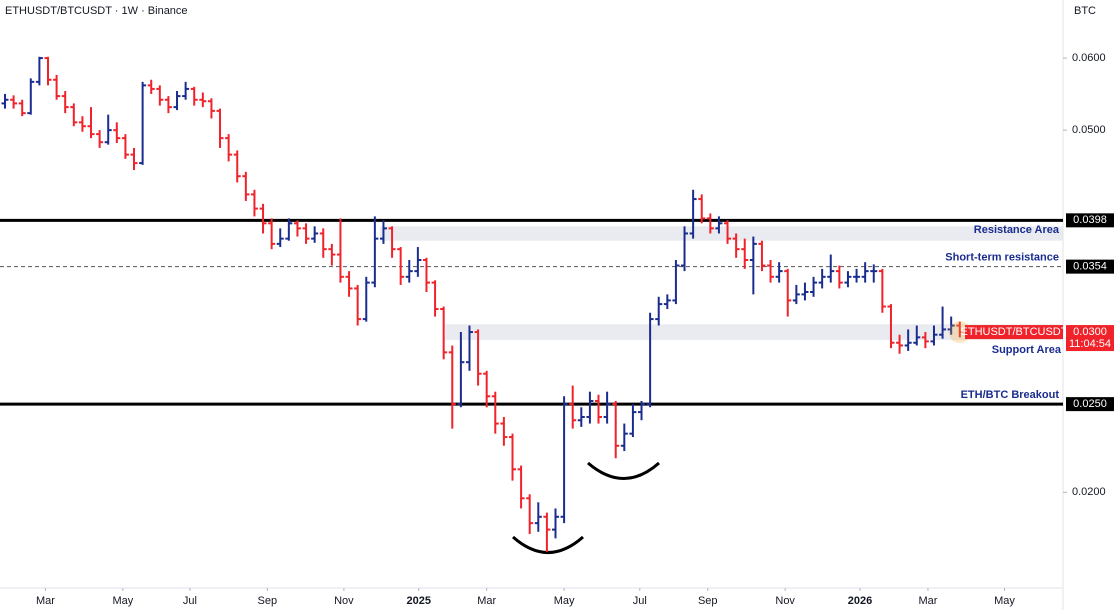 This screenshot has width=1120, height=610. I want to click on level-tag-label: 0.0354, so click(1090, 267).